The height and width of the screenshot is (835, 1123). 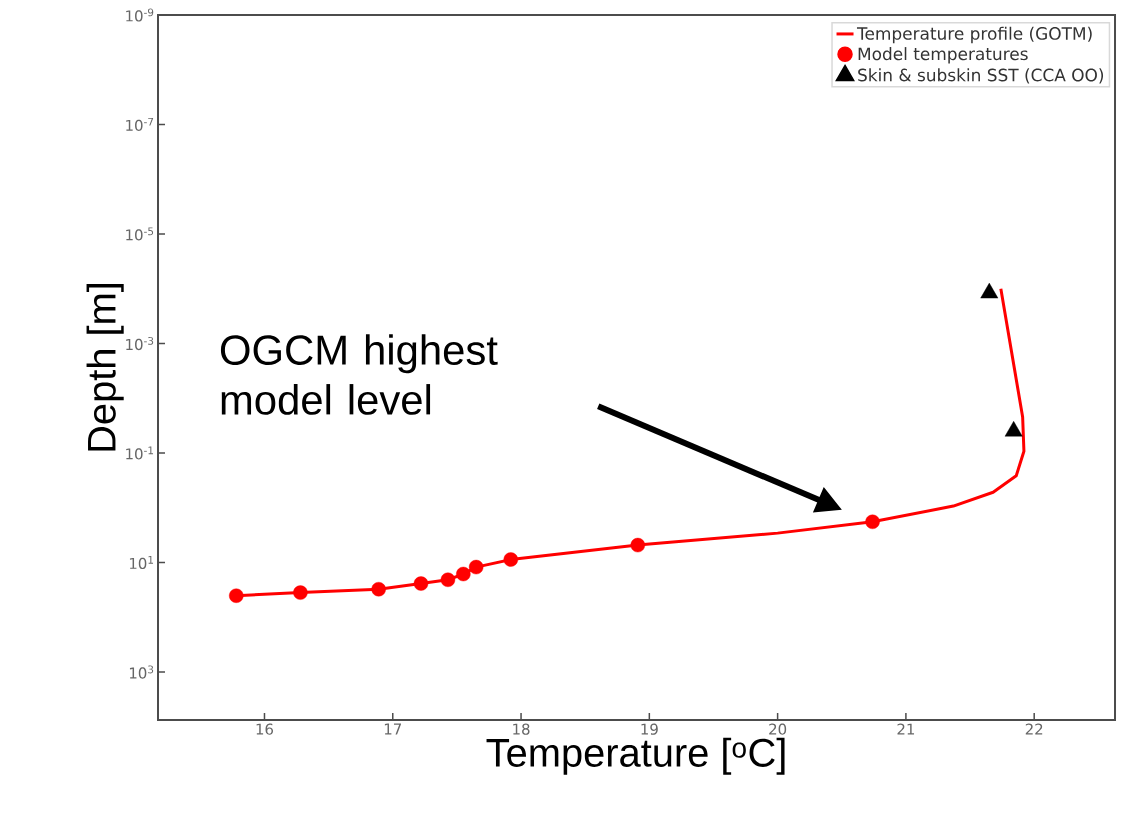 What do you see at coordinates (141, 672) in the screenshot?
I see `y-tick-label: 10$^{3}$` at bounding box center [141, 672].